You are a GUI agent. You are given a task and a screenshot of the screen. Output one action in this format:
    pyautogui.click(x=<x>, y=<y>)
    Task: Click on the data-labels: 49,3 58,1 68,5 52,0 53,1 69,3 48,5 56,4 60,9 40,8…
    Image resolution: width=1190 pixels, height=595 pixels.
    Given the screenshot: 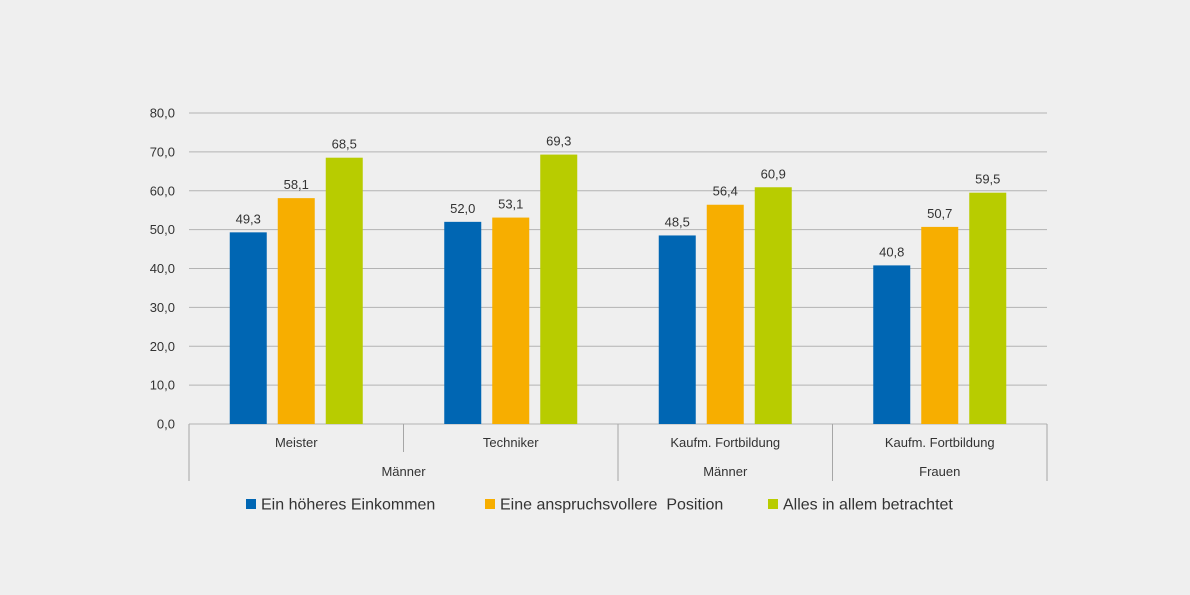 What is the action you would take?
    pyautogui.click(x=618, y=197)
    